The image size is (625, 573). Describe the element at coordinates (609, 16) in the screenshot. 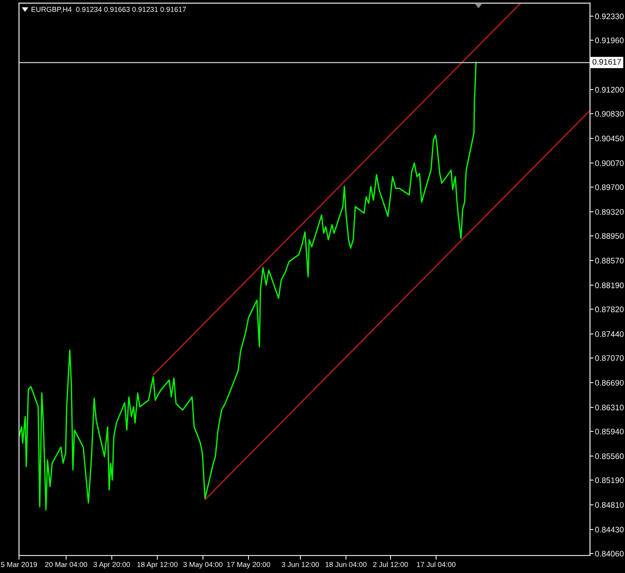

I see `y-tick-label: 0.92330` at that location.